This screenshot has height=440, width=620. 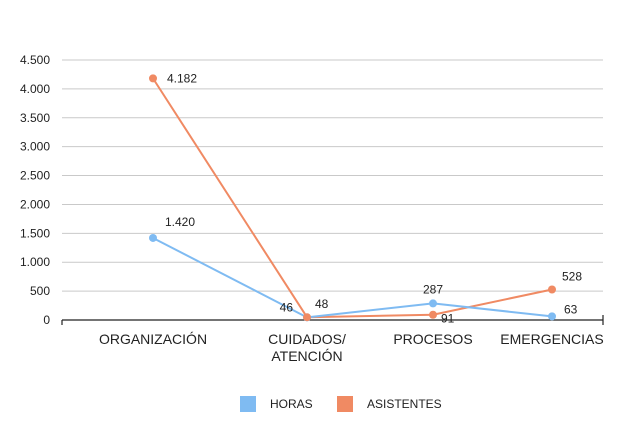 I want to click on y-tick-label: 500, so click(x=40, y=291).